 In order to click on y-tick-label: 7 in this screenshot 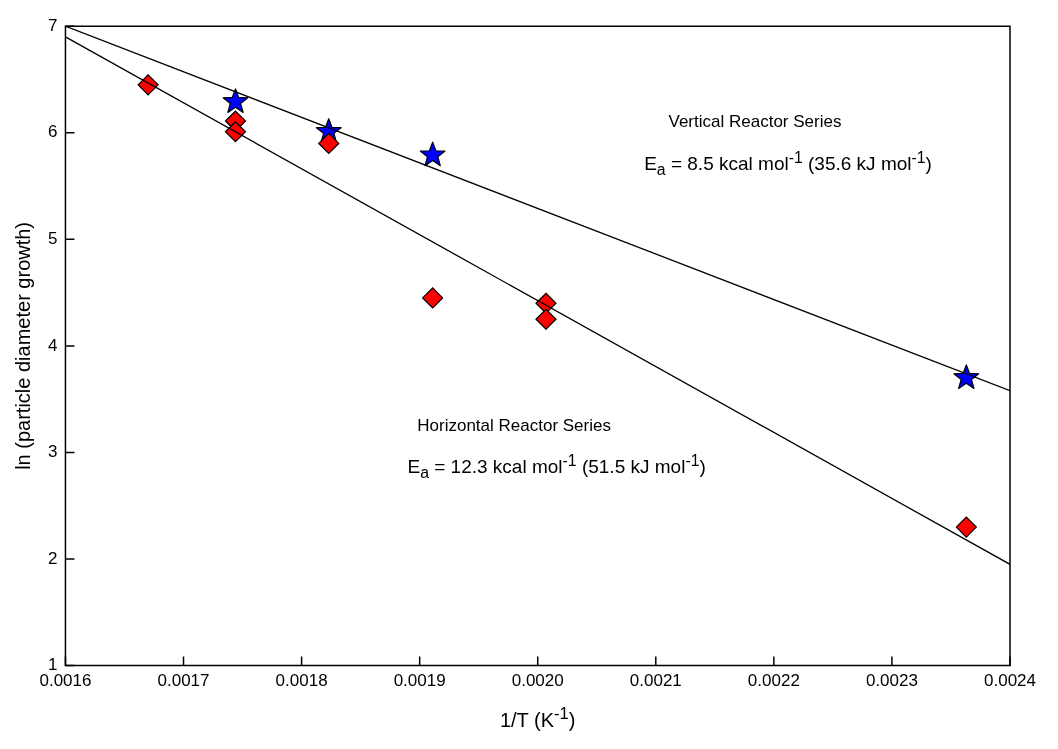, I will do `click(52, 25)`.